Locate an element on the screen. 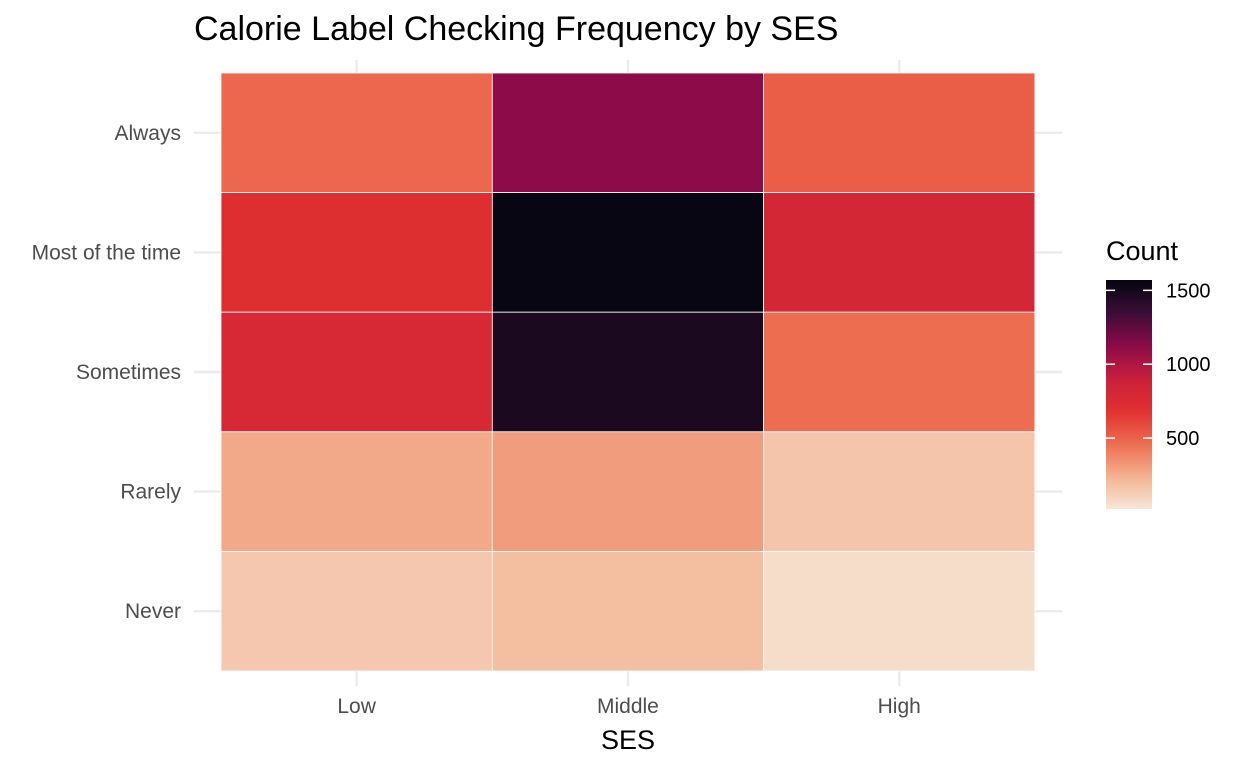 The height and width of the screenshot is (768, 1248). y-tick-label: Rarely is located at coordinates (150, 492).